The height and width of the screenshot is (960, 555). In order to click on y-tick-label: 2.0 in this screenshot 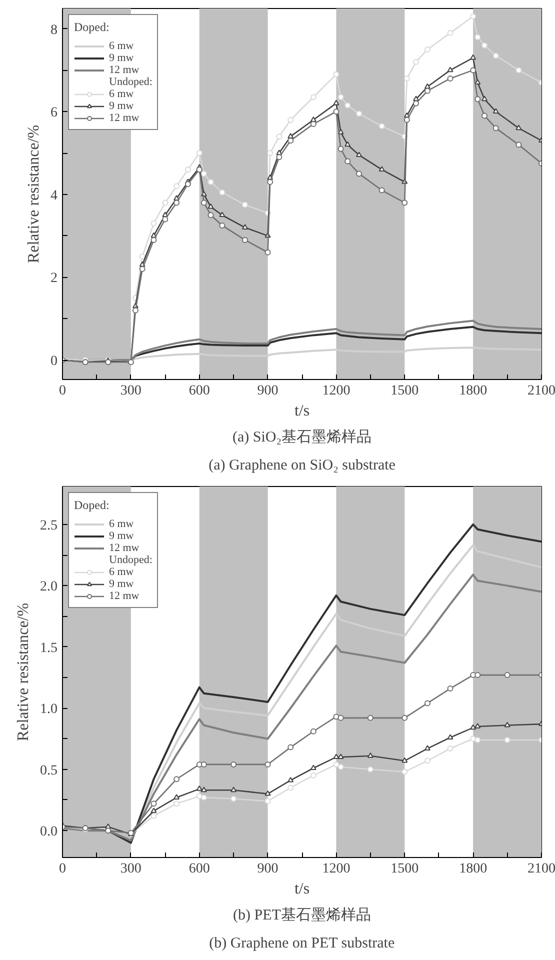, I will do `click(49, 587)`.